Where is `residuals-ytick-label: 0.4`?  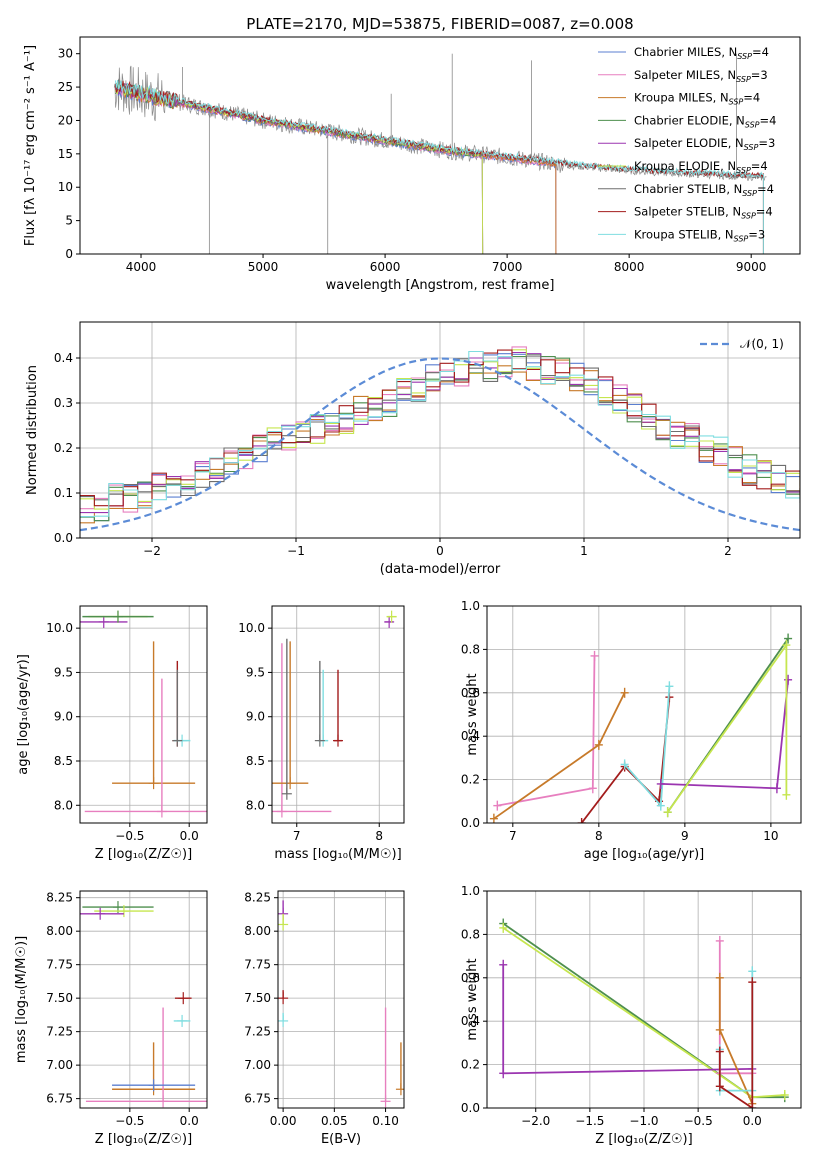
residuals-ytick-label: 0.4 is located at coordinates (63, 358).